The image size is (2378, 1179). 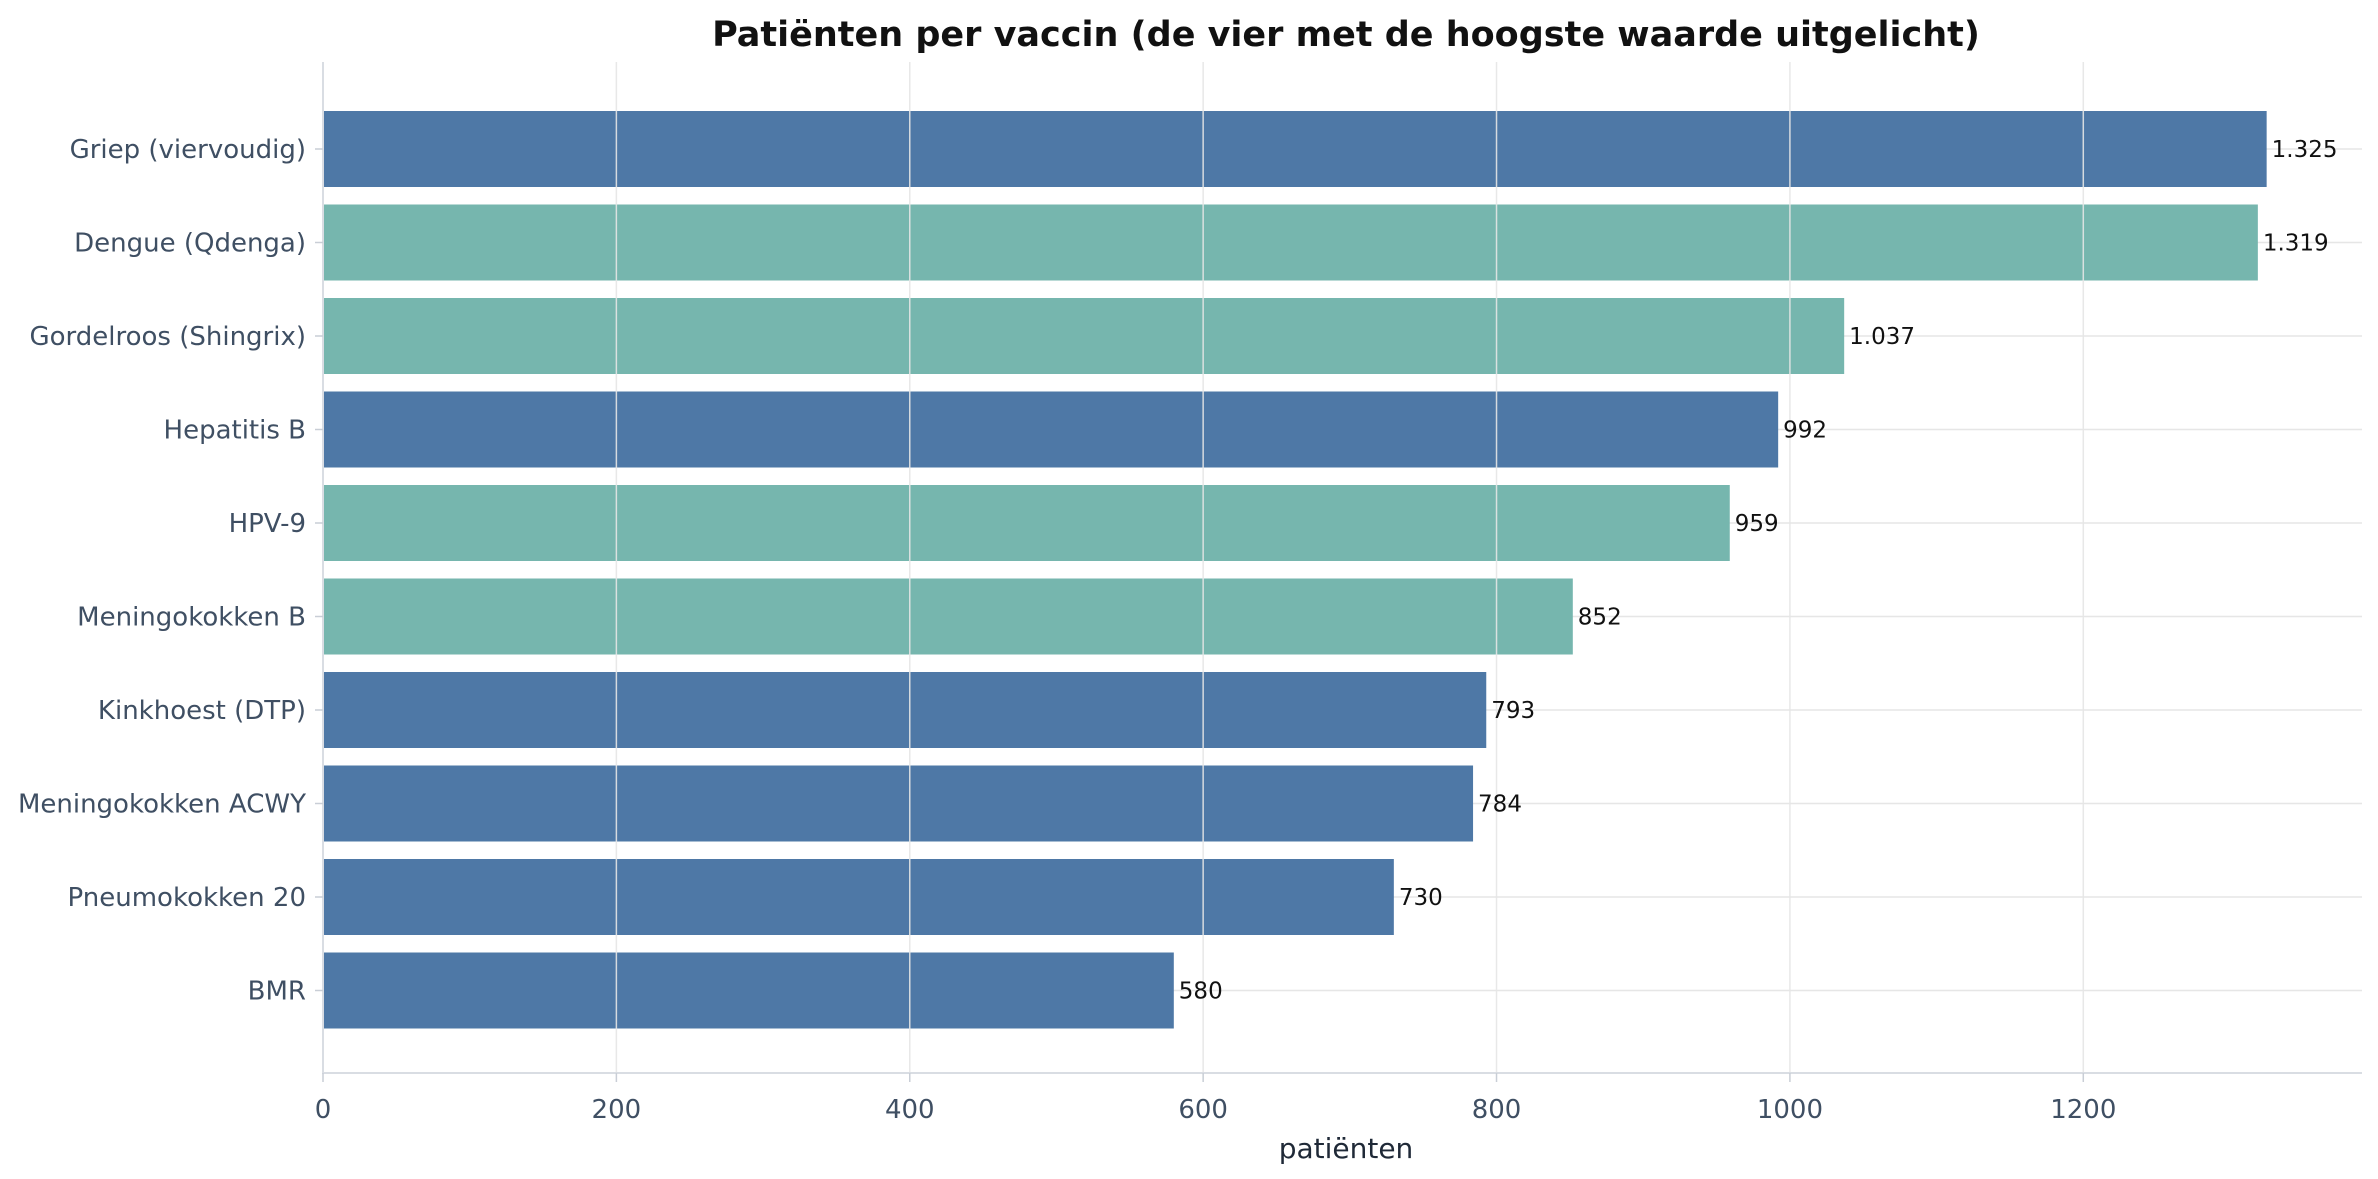 What do you see at coordinates (748, 990) in the screenshot?
I see `bar-bmr` at bounding box center [748, 990].